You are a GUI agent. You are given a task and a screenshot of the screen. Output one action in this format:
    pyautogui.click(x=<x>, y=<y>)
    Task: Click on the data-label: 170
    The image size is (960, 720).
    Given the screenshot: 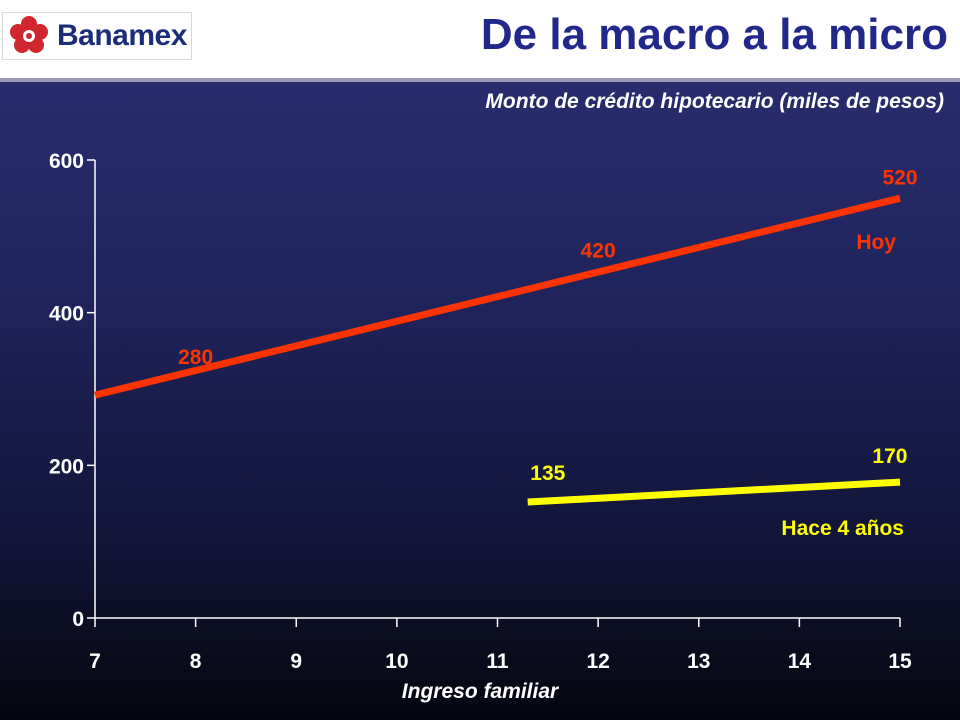 What is the action you would take?
    pyautogui.click(x=889, y=456)
    